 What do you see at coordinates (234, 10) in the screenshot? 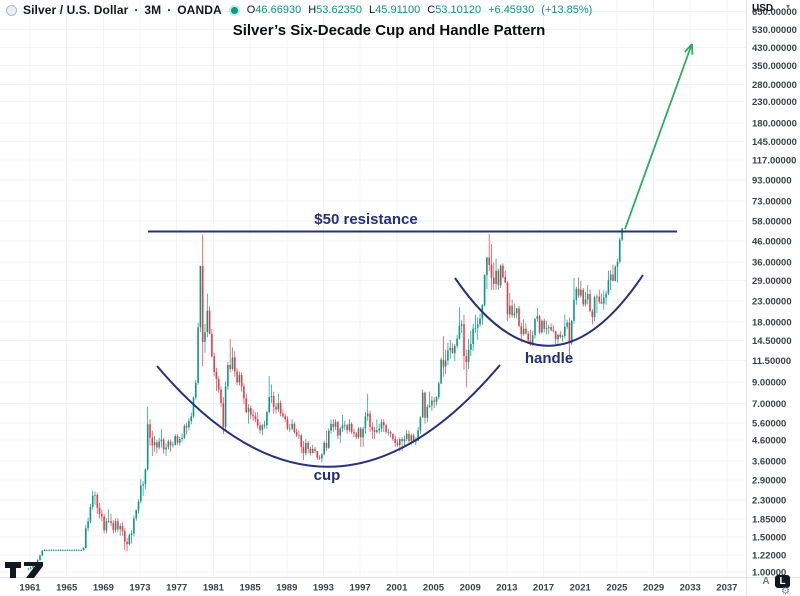
I see `market-status-dot-icon` at bounding box center [234, 10].